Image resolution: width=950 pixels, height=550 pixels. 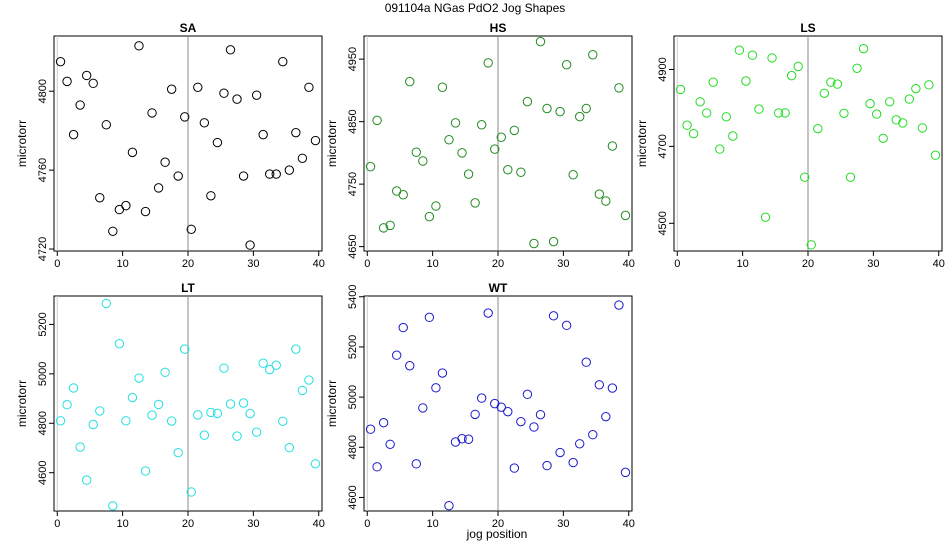 What do you see at coordinates (43, 170) in the screenshot?
I see `y-tick-label: 4760` at bounding box center [43, 170].